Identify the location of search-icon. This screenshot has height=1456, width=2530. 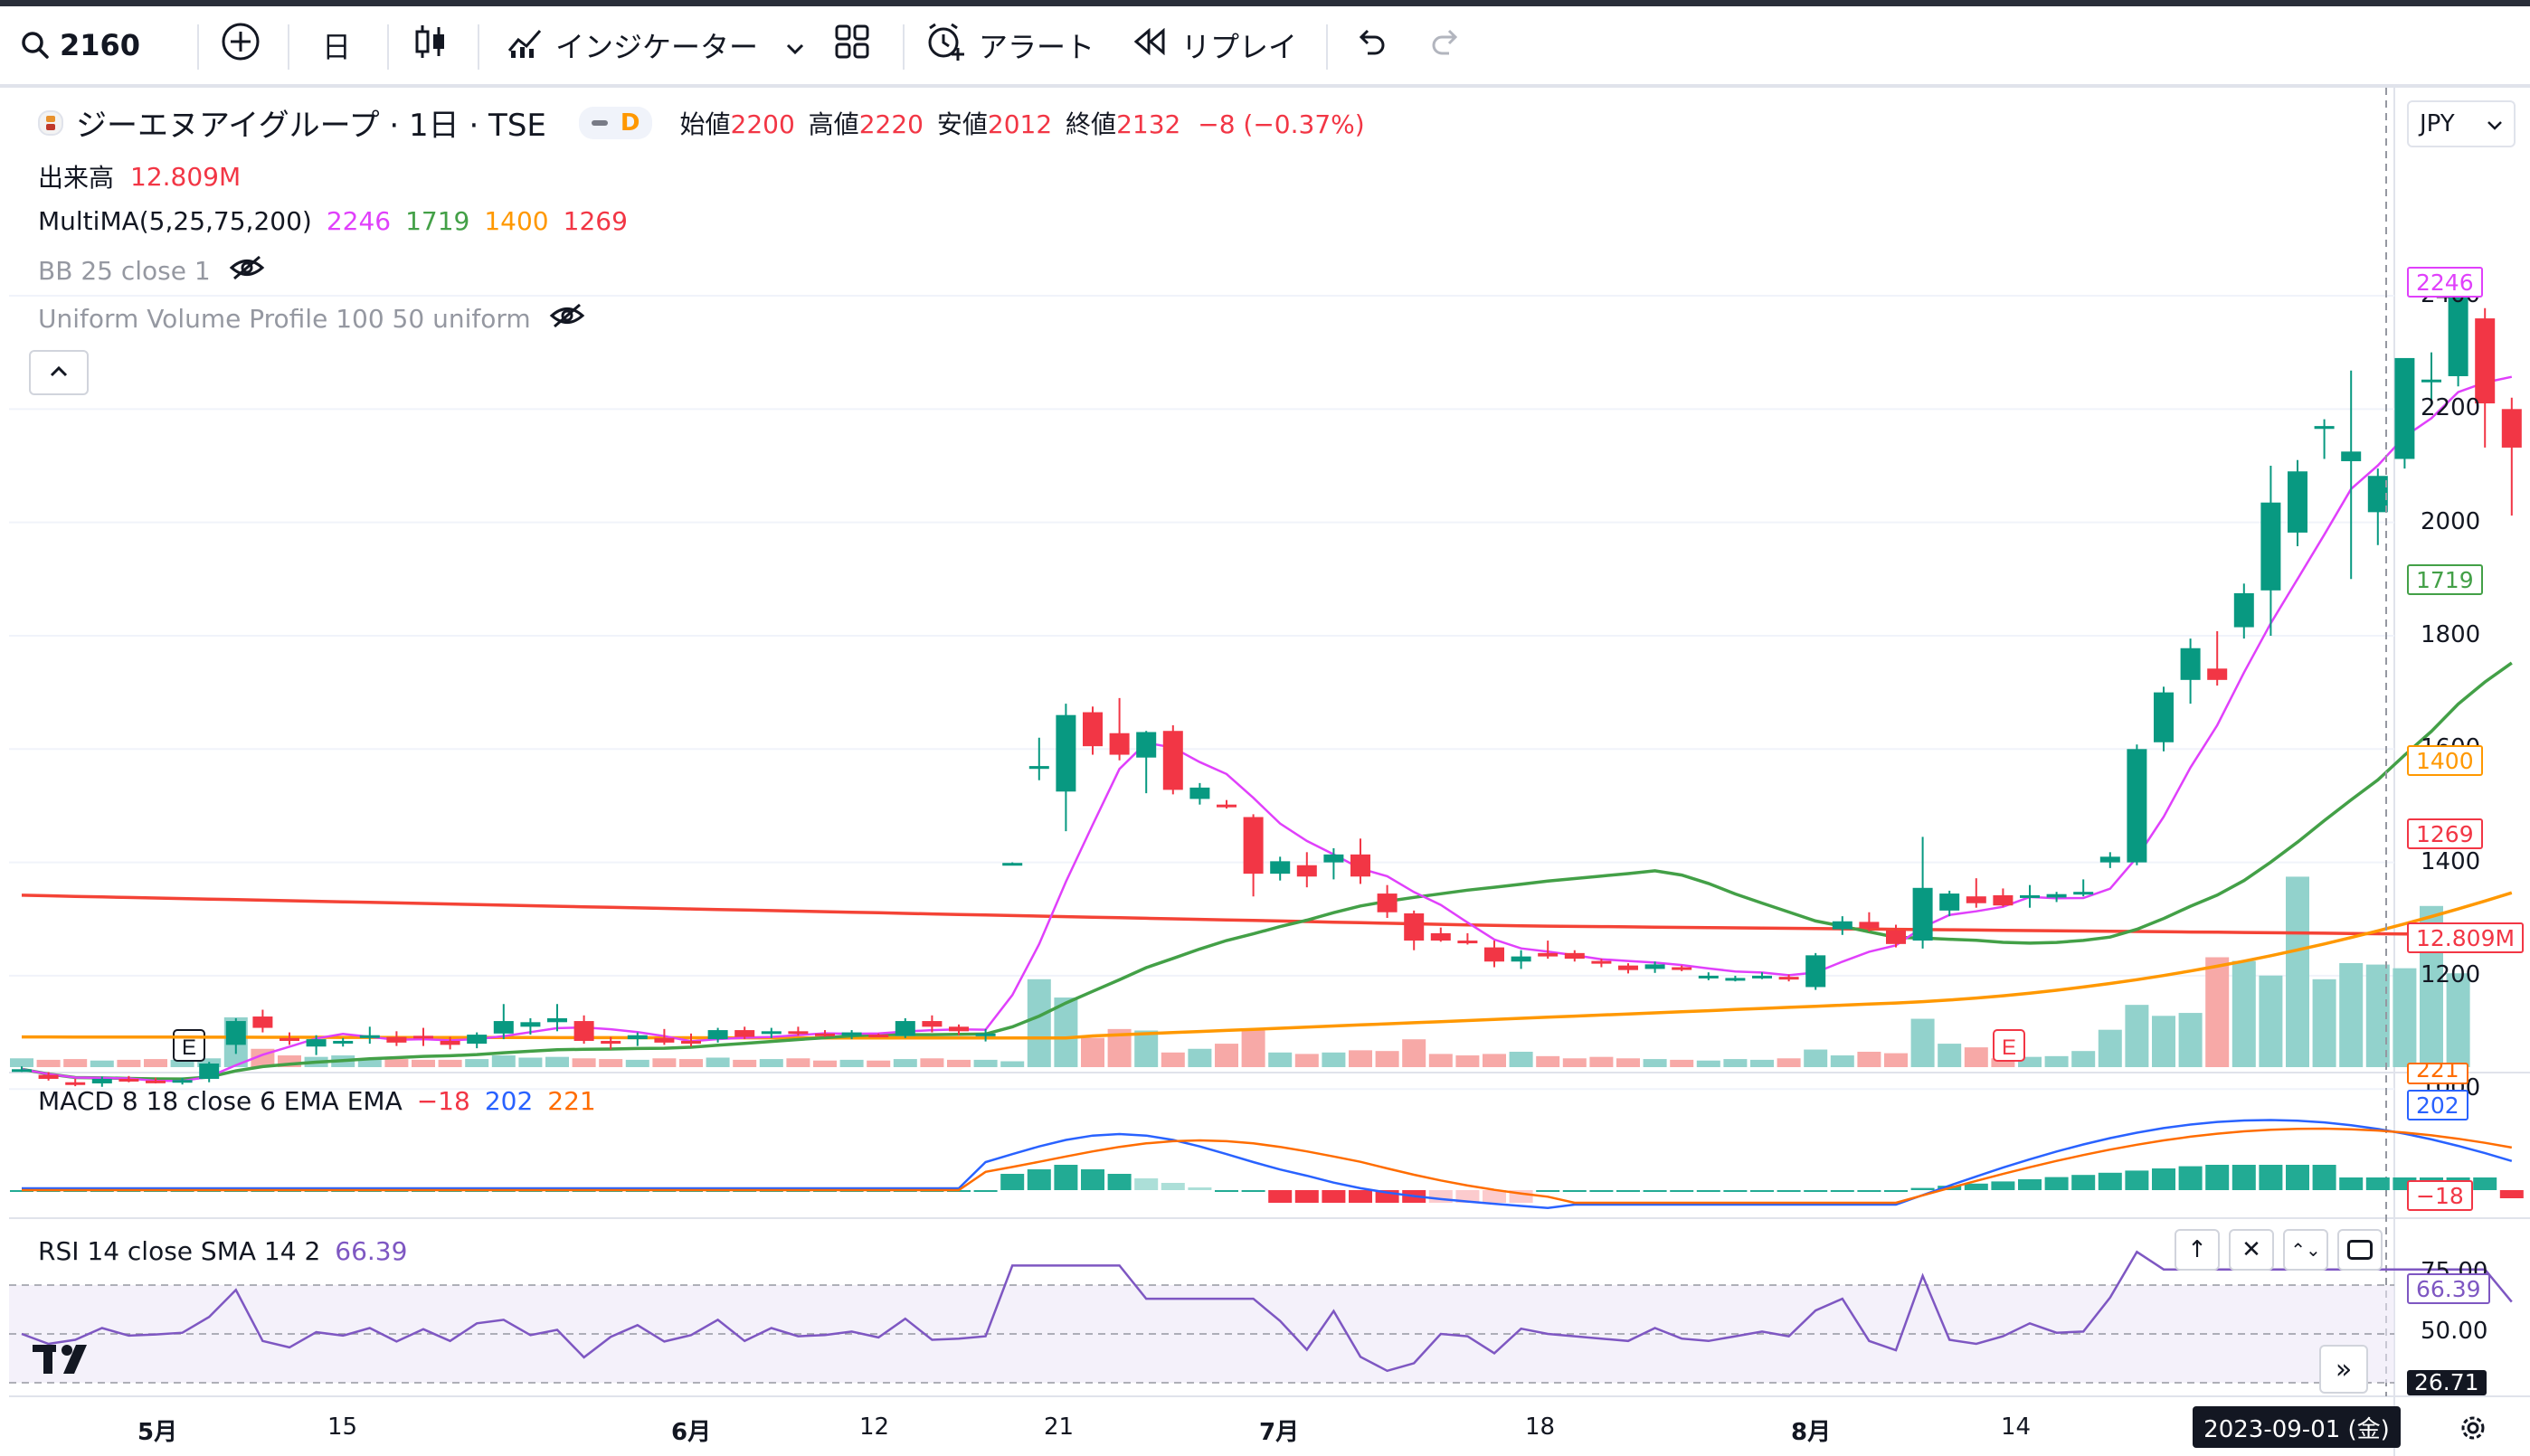
(35, 45).